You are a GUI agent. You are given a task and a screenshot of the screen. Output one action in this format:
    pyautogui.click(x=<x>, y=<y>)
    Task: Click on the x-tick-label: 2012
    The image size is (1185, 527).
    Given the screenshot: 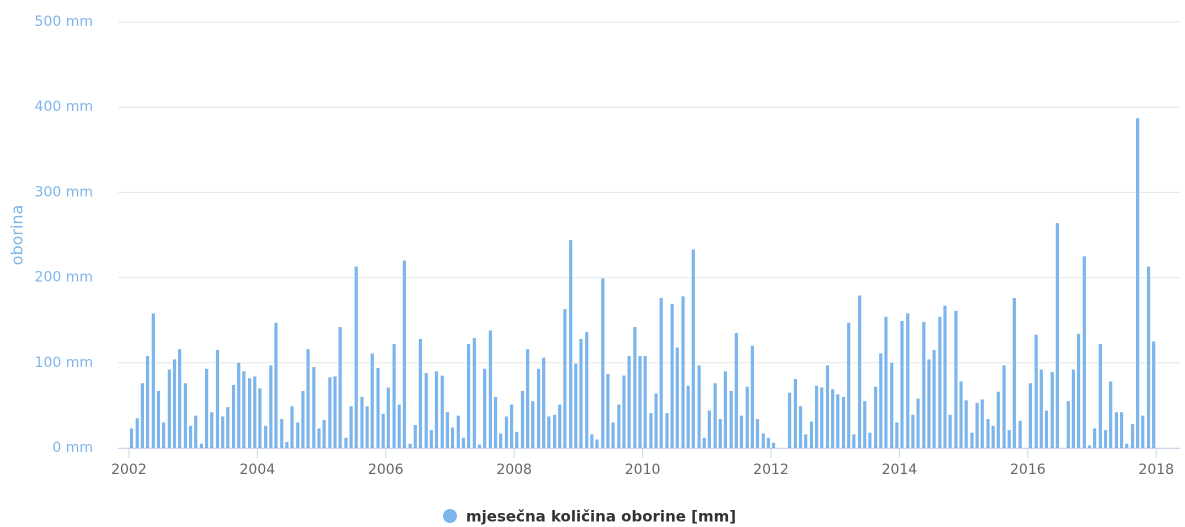 What is the action you would take?
    pyautogui.click(x=771, y=470)
    